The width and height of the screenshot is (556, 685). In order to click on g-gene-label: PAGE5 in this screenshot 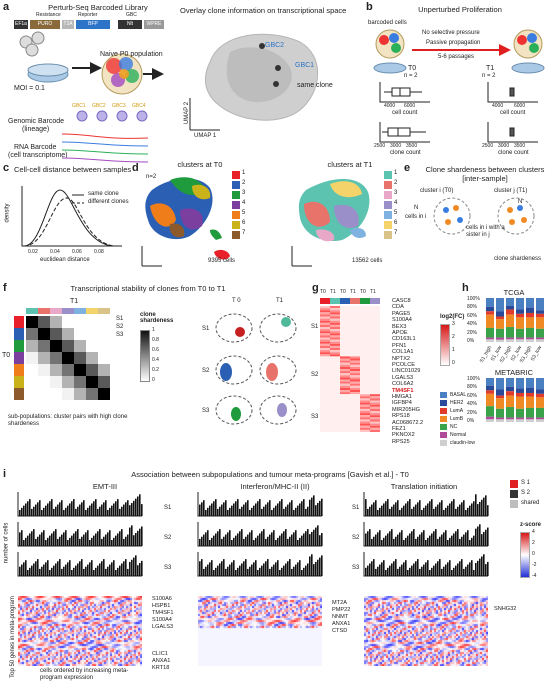, I will do `click(401, 313)`.